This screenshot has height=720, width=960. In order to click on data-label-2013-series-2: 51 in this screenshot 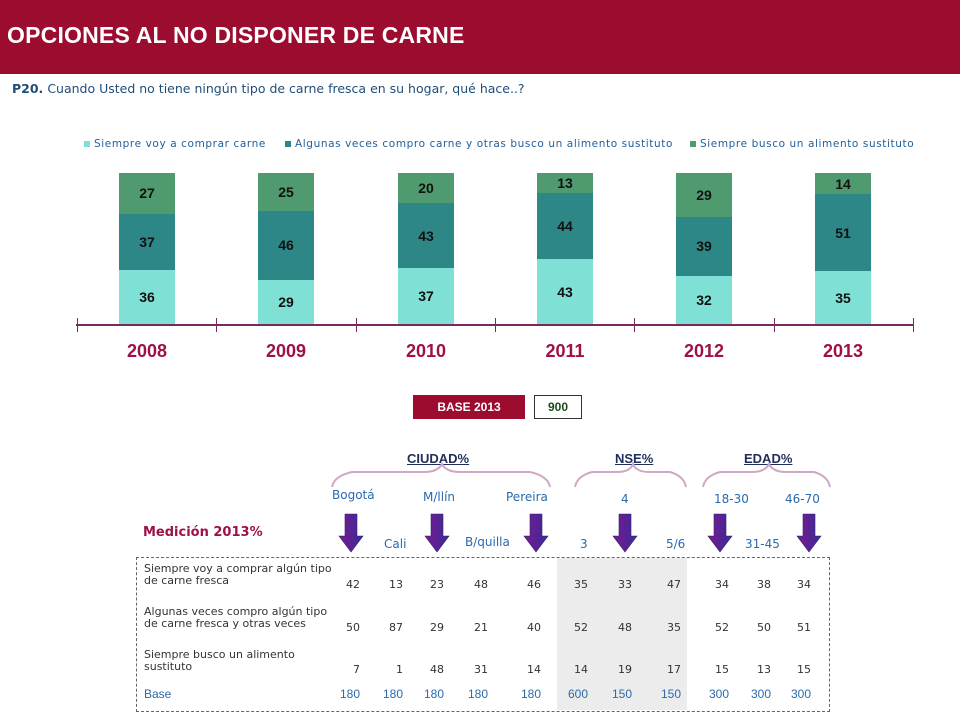, I will do `click(843, 232)`.